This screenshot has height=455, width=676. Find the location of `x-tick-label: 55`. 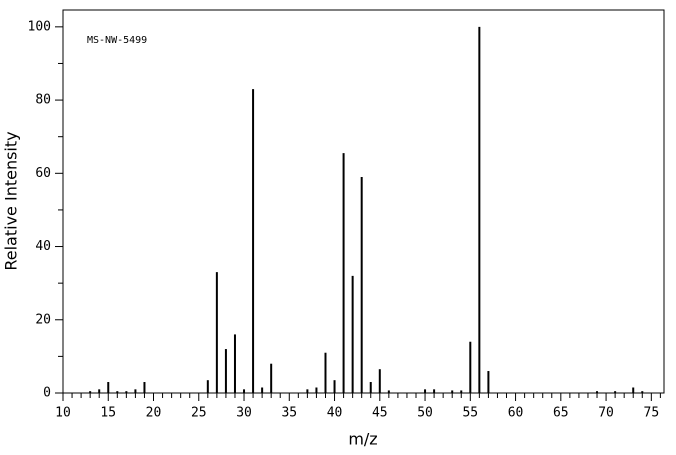

x-tick-label: 55 is located at coordinates (470, 413).